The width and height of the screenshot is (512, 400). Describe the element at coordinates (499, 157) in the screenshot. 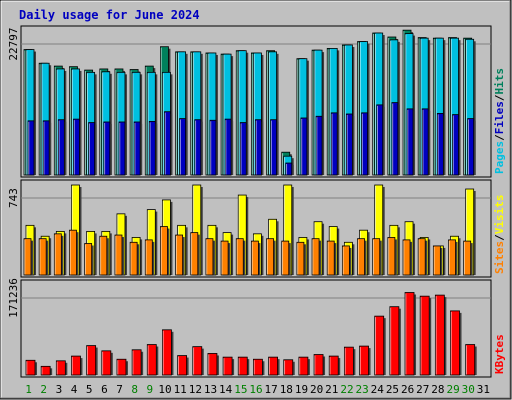

I see `legend-item-hits-0: Pages` at that location.